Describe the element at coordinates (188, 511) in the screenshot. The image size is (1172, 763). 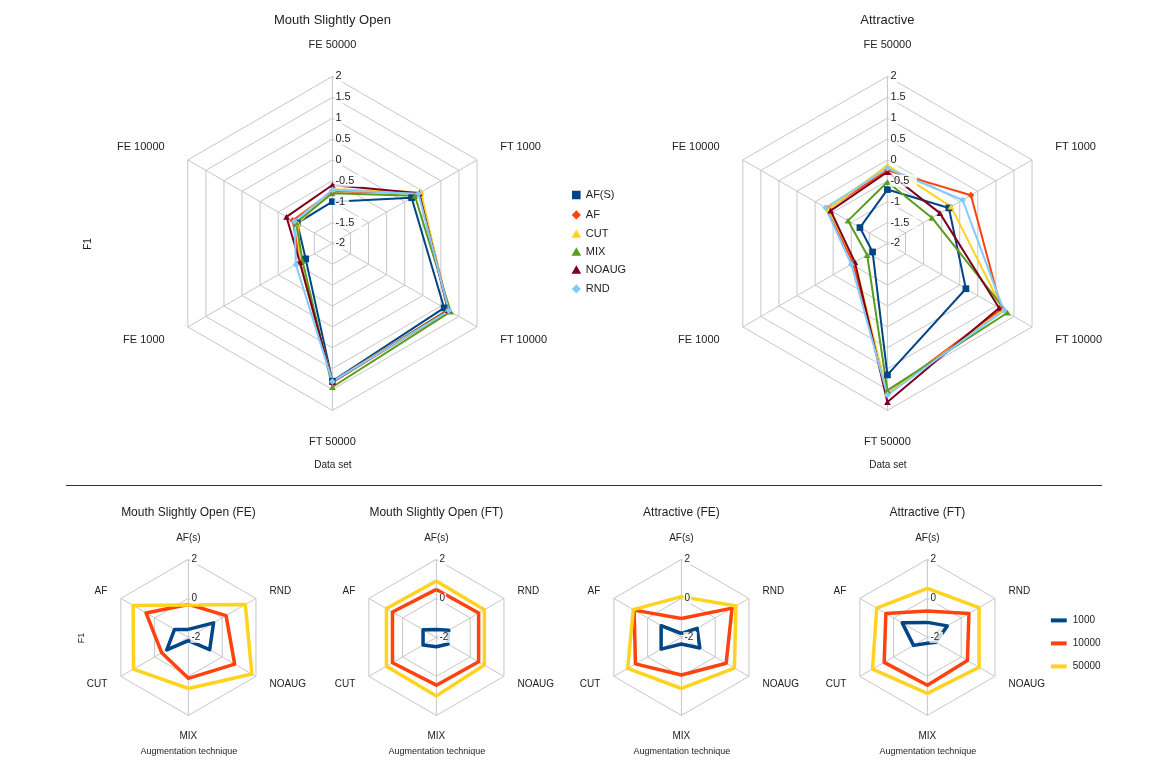
I see `chart-title: Mouth Slightly Open (FE)` at that location.